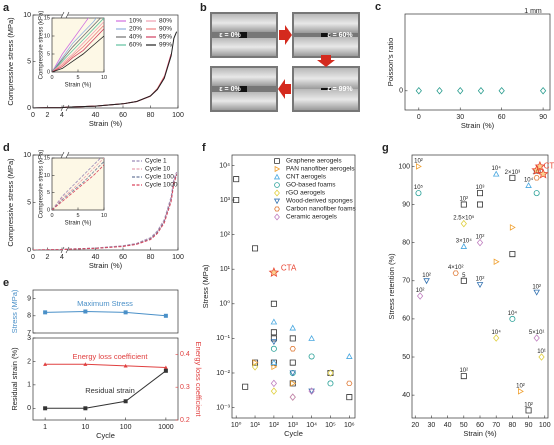  I want to click on annotation: Maximum Stress, so click(105, 303).